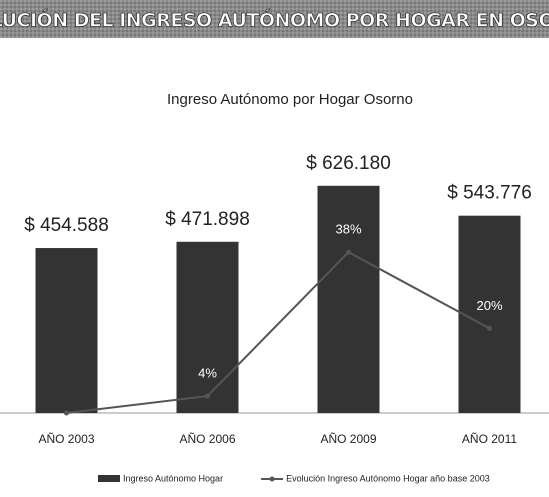  I want to click on bar-value-label: $ 454.588, so click(66, 225).